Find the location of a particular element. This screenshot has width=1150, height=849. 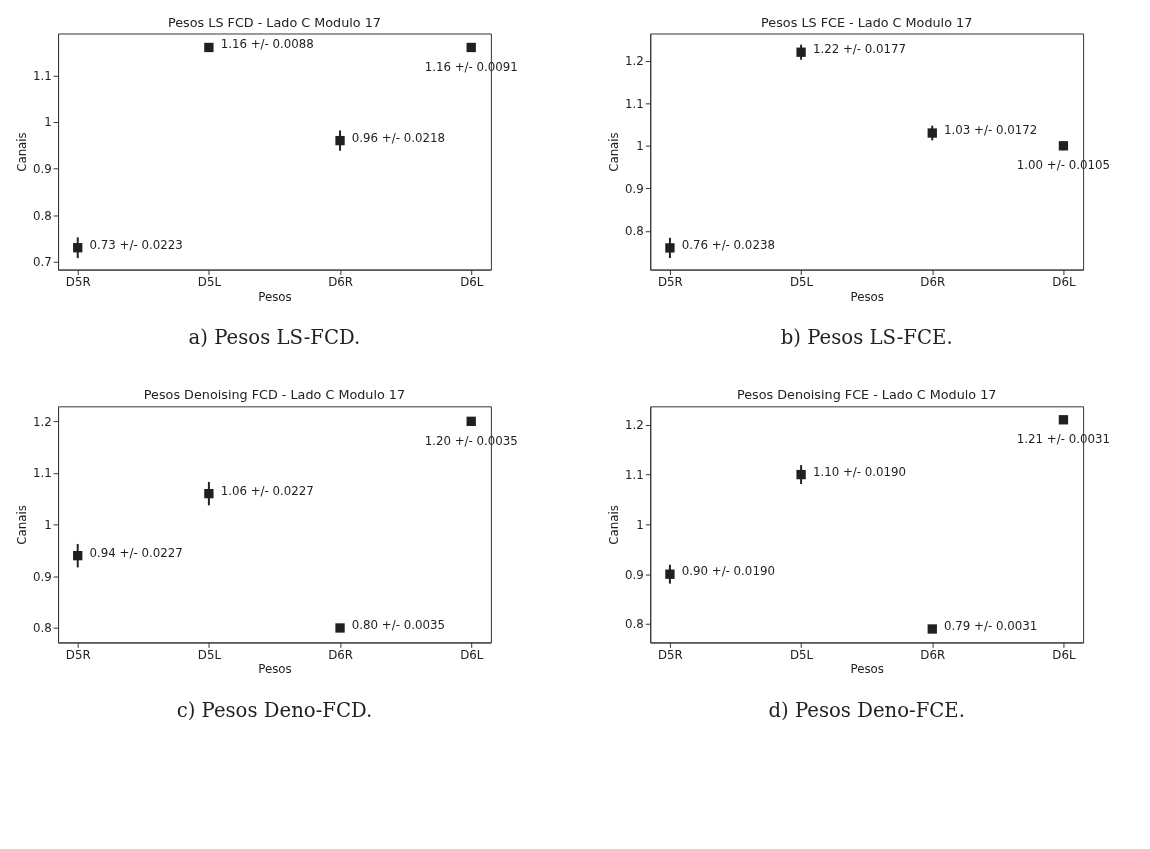

data-label: 1.03 +/- 0.0172 is located at coordinates (991, 130).